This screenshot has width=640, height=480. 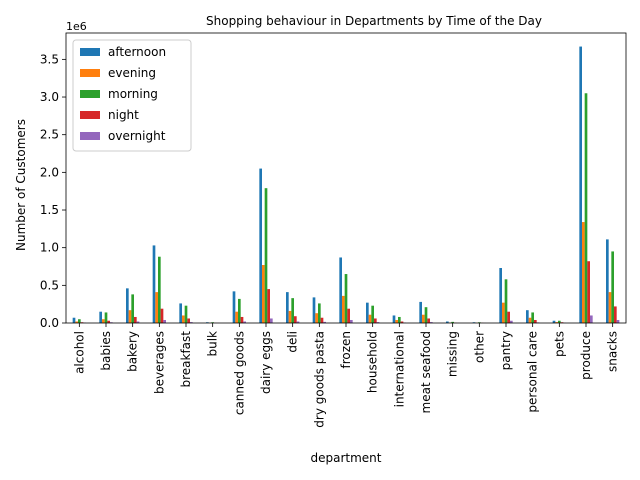 I want to click on x-tick-label: meat seafood, so click(x=426, y=372).